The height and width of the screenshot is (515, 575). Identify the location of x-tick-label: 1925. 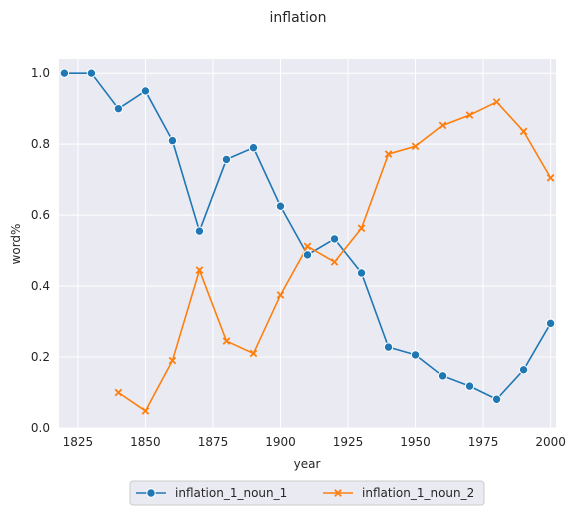
(348, 442).